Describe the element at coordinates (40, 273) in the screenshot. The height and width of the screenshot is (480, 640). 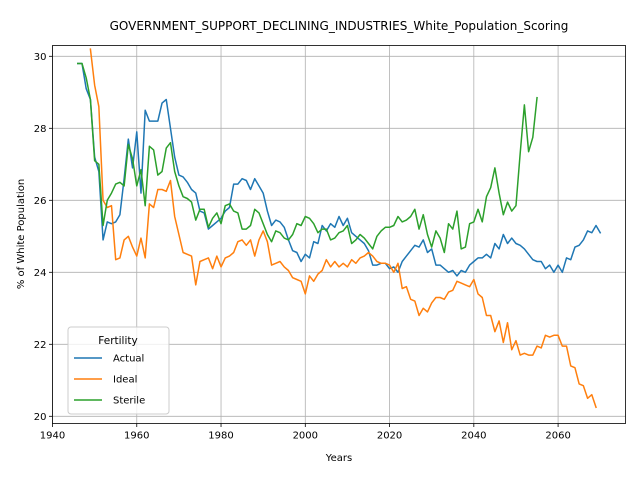
I see `y-tick-label: 24` at that location.